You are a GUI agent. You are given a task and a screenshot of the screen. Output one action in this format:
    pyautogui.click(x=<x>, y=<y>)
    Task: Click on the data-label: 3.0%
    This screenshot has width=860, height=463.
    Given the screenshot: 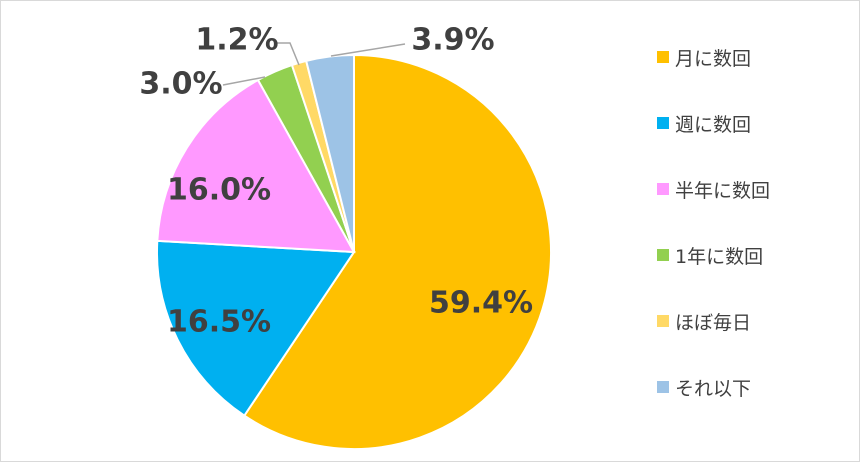 What is the action you would take?
    pyautogui.click(x=180, y=84)
    